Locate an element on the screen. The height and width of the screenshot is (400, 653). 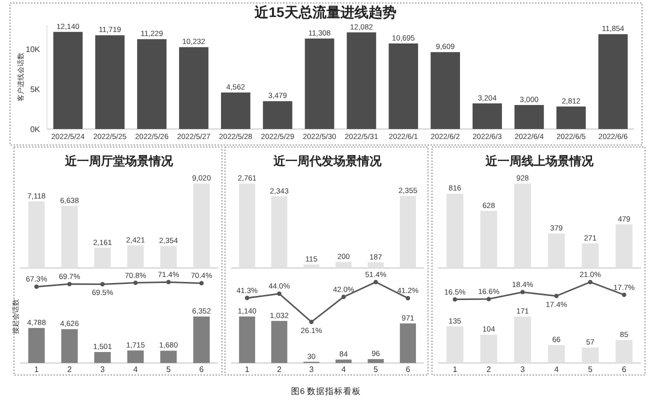
chart-title: 近一周厅堂场景情况 is located at coordinates (119, 161).